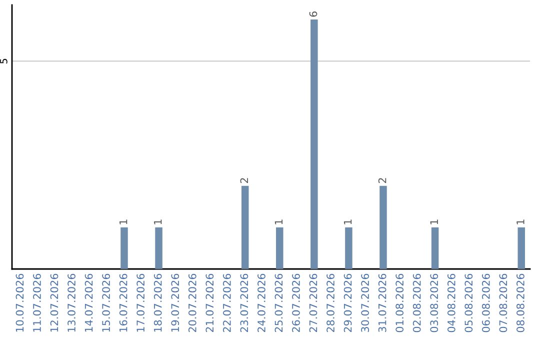 This screenshot has width=540, height=340. What do you see at coordinates (37, 303) in the screenshot?
I see `x-tick-label: 11.07.2026` at bounding box center [37, 303].